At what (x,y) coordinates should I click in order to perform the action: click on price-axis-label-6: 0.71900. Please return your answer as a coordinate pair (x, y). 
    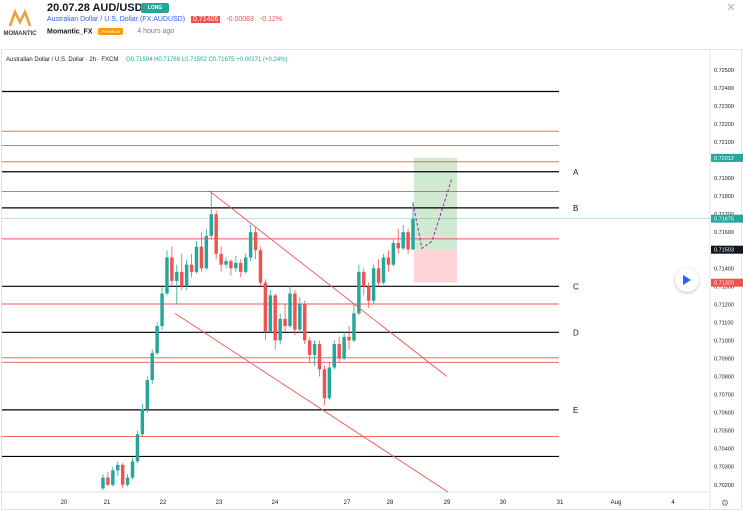
    Looking at the image, I should click on (724, 179).